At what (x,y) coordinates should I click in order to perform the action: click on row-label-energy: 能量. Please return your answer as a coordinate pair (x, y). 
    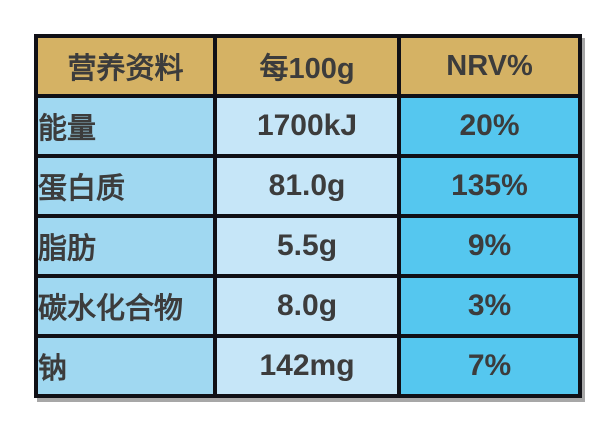
    Looking at the image, I should click on (125, 126).